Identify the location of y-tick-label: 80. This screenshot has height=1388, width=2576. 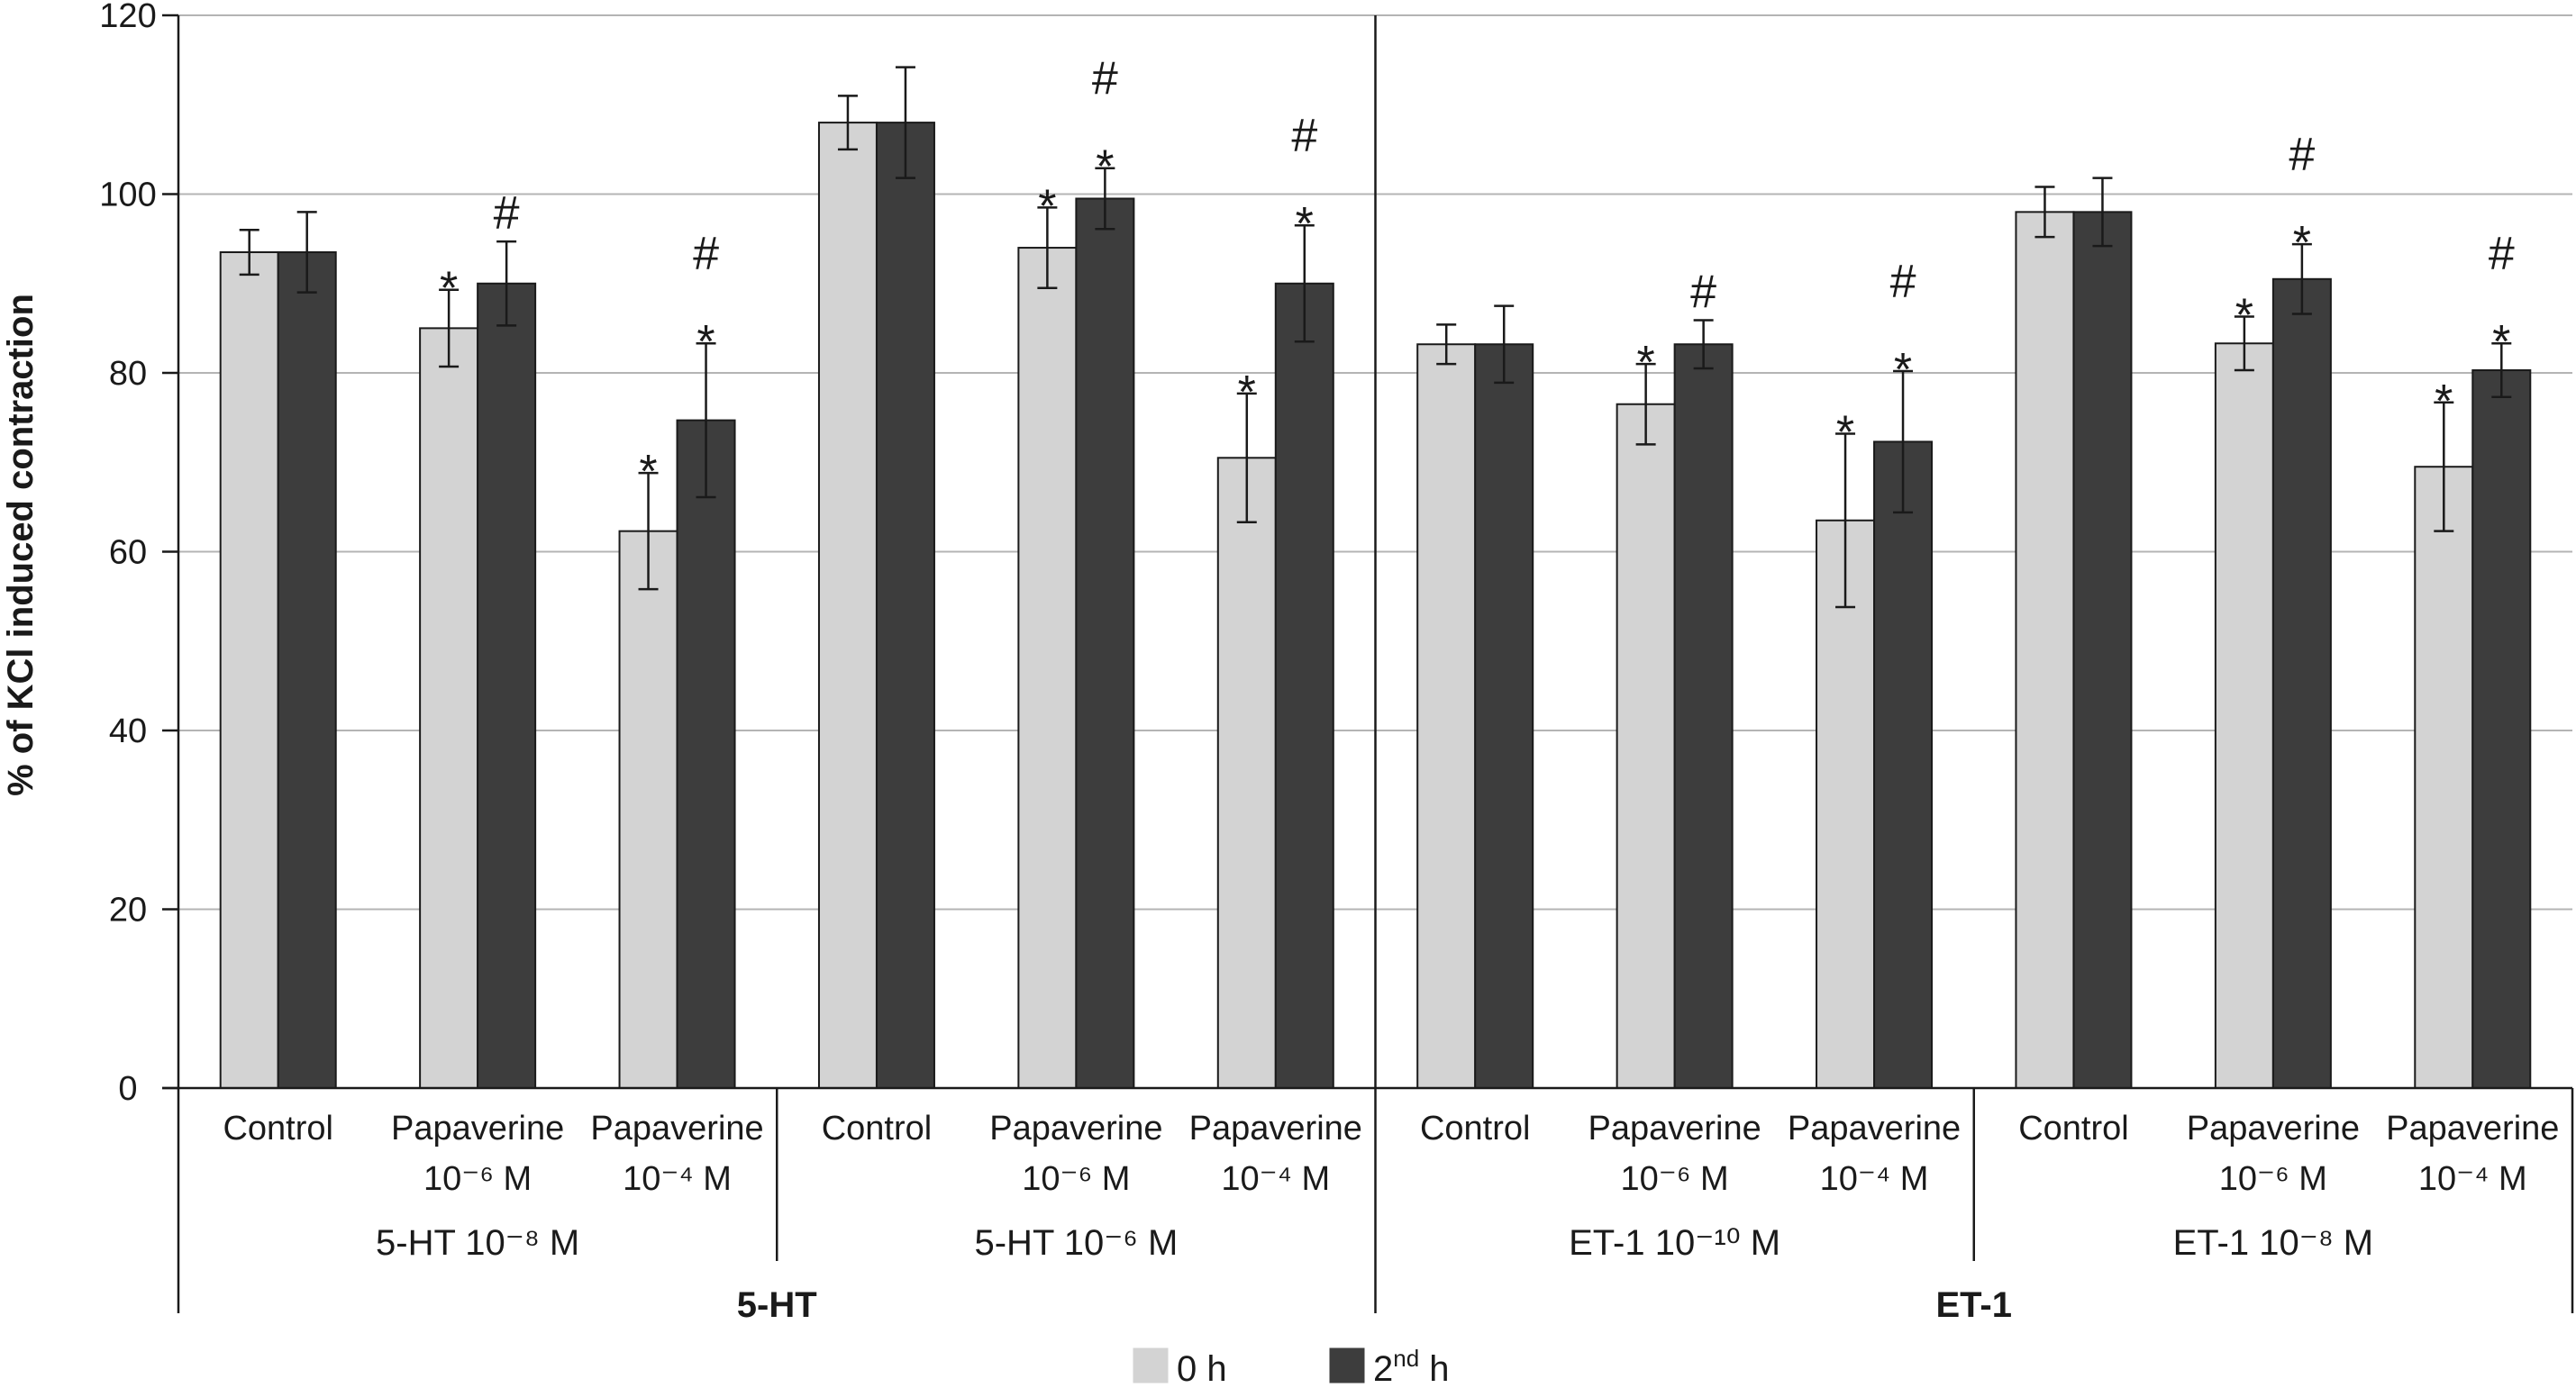
(128, 374).